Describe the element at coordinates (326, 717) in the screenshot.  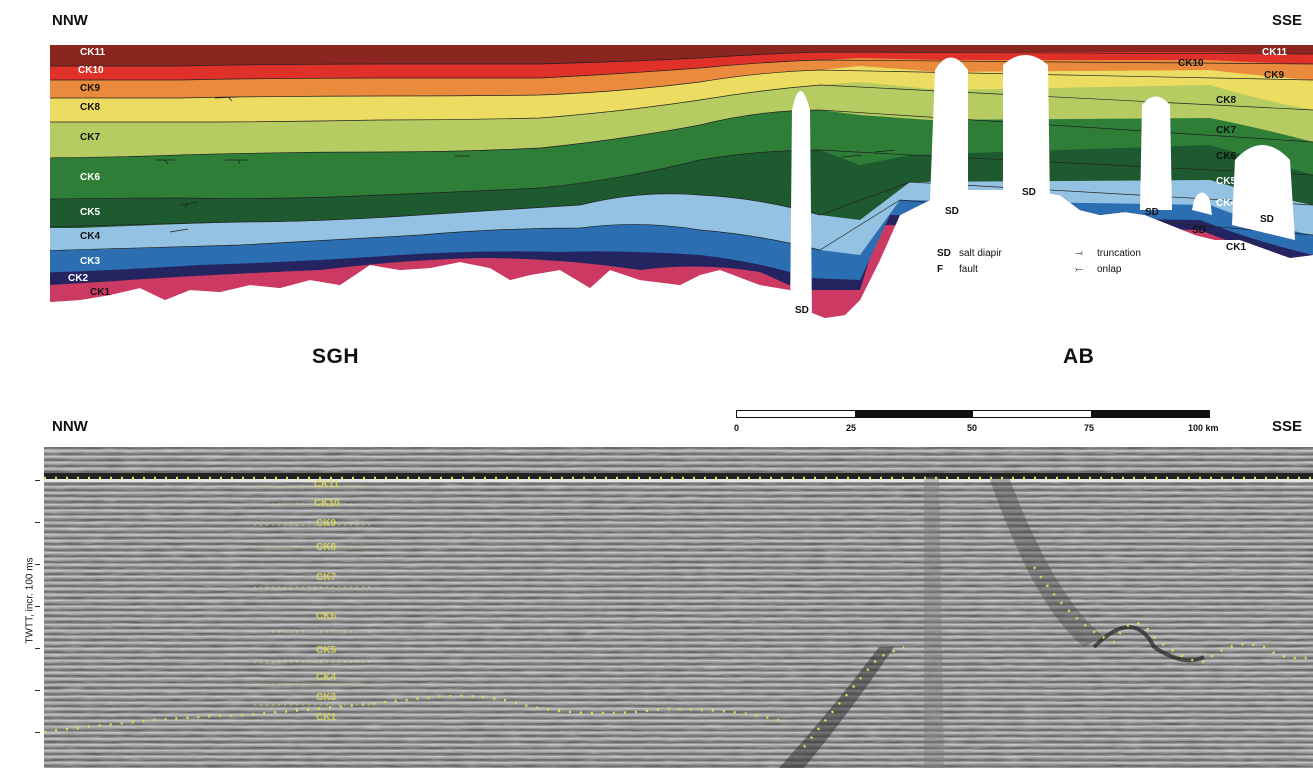
I see `seismic-ck1-label: CK1` at that location.